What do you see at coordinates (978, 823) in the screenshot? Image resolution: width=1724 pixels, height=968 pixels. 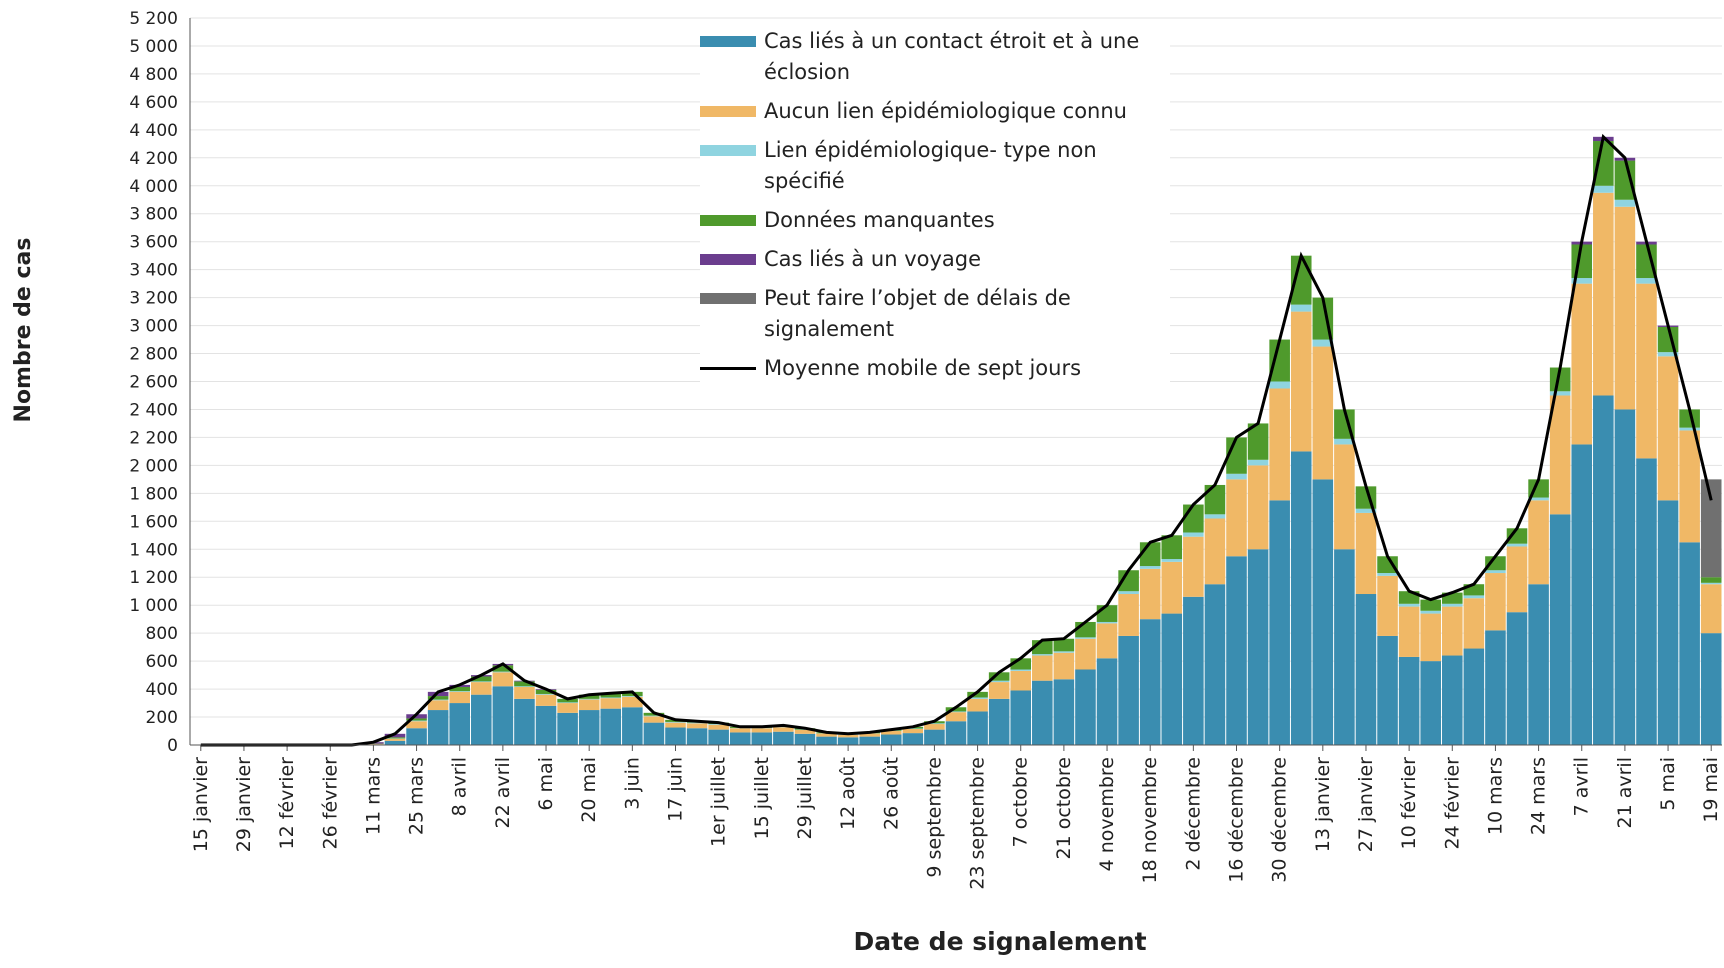 I see `x-tick-label: 23 septembre` at bounding box center [978, 823].